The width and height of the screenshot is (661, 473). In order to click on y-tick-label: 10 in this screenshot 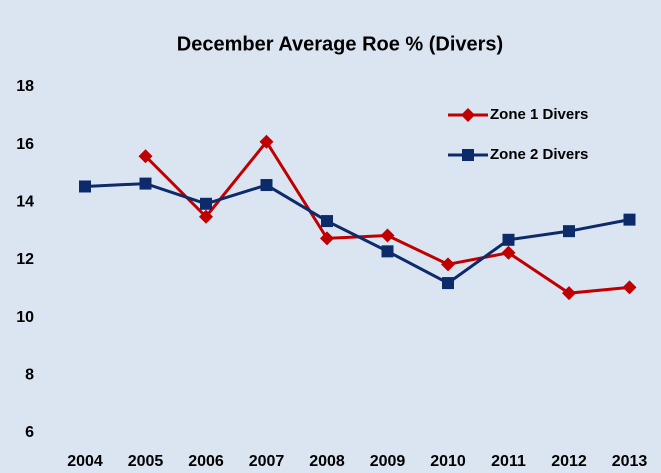, I will do `click(25, 317)`.